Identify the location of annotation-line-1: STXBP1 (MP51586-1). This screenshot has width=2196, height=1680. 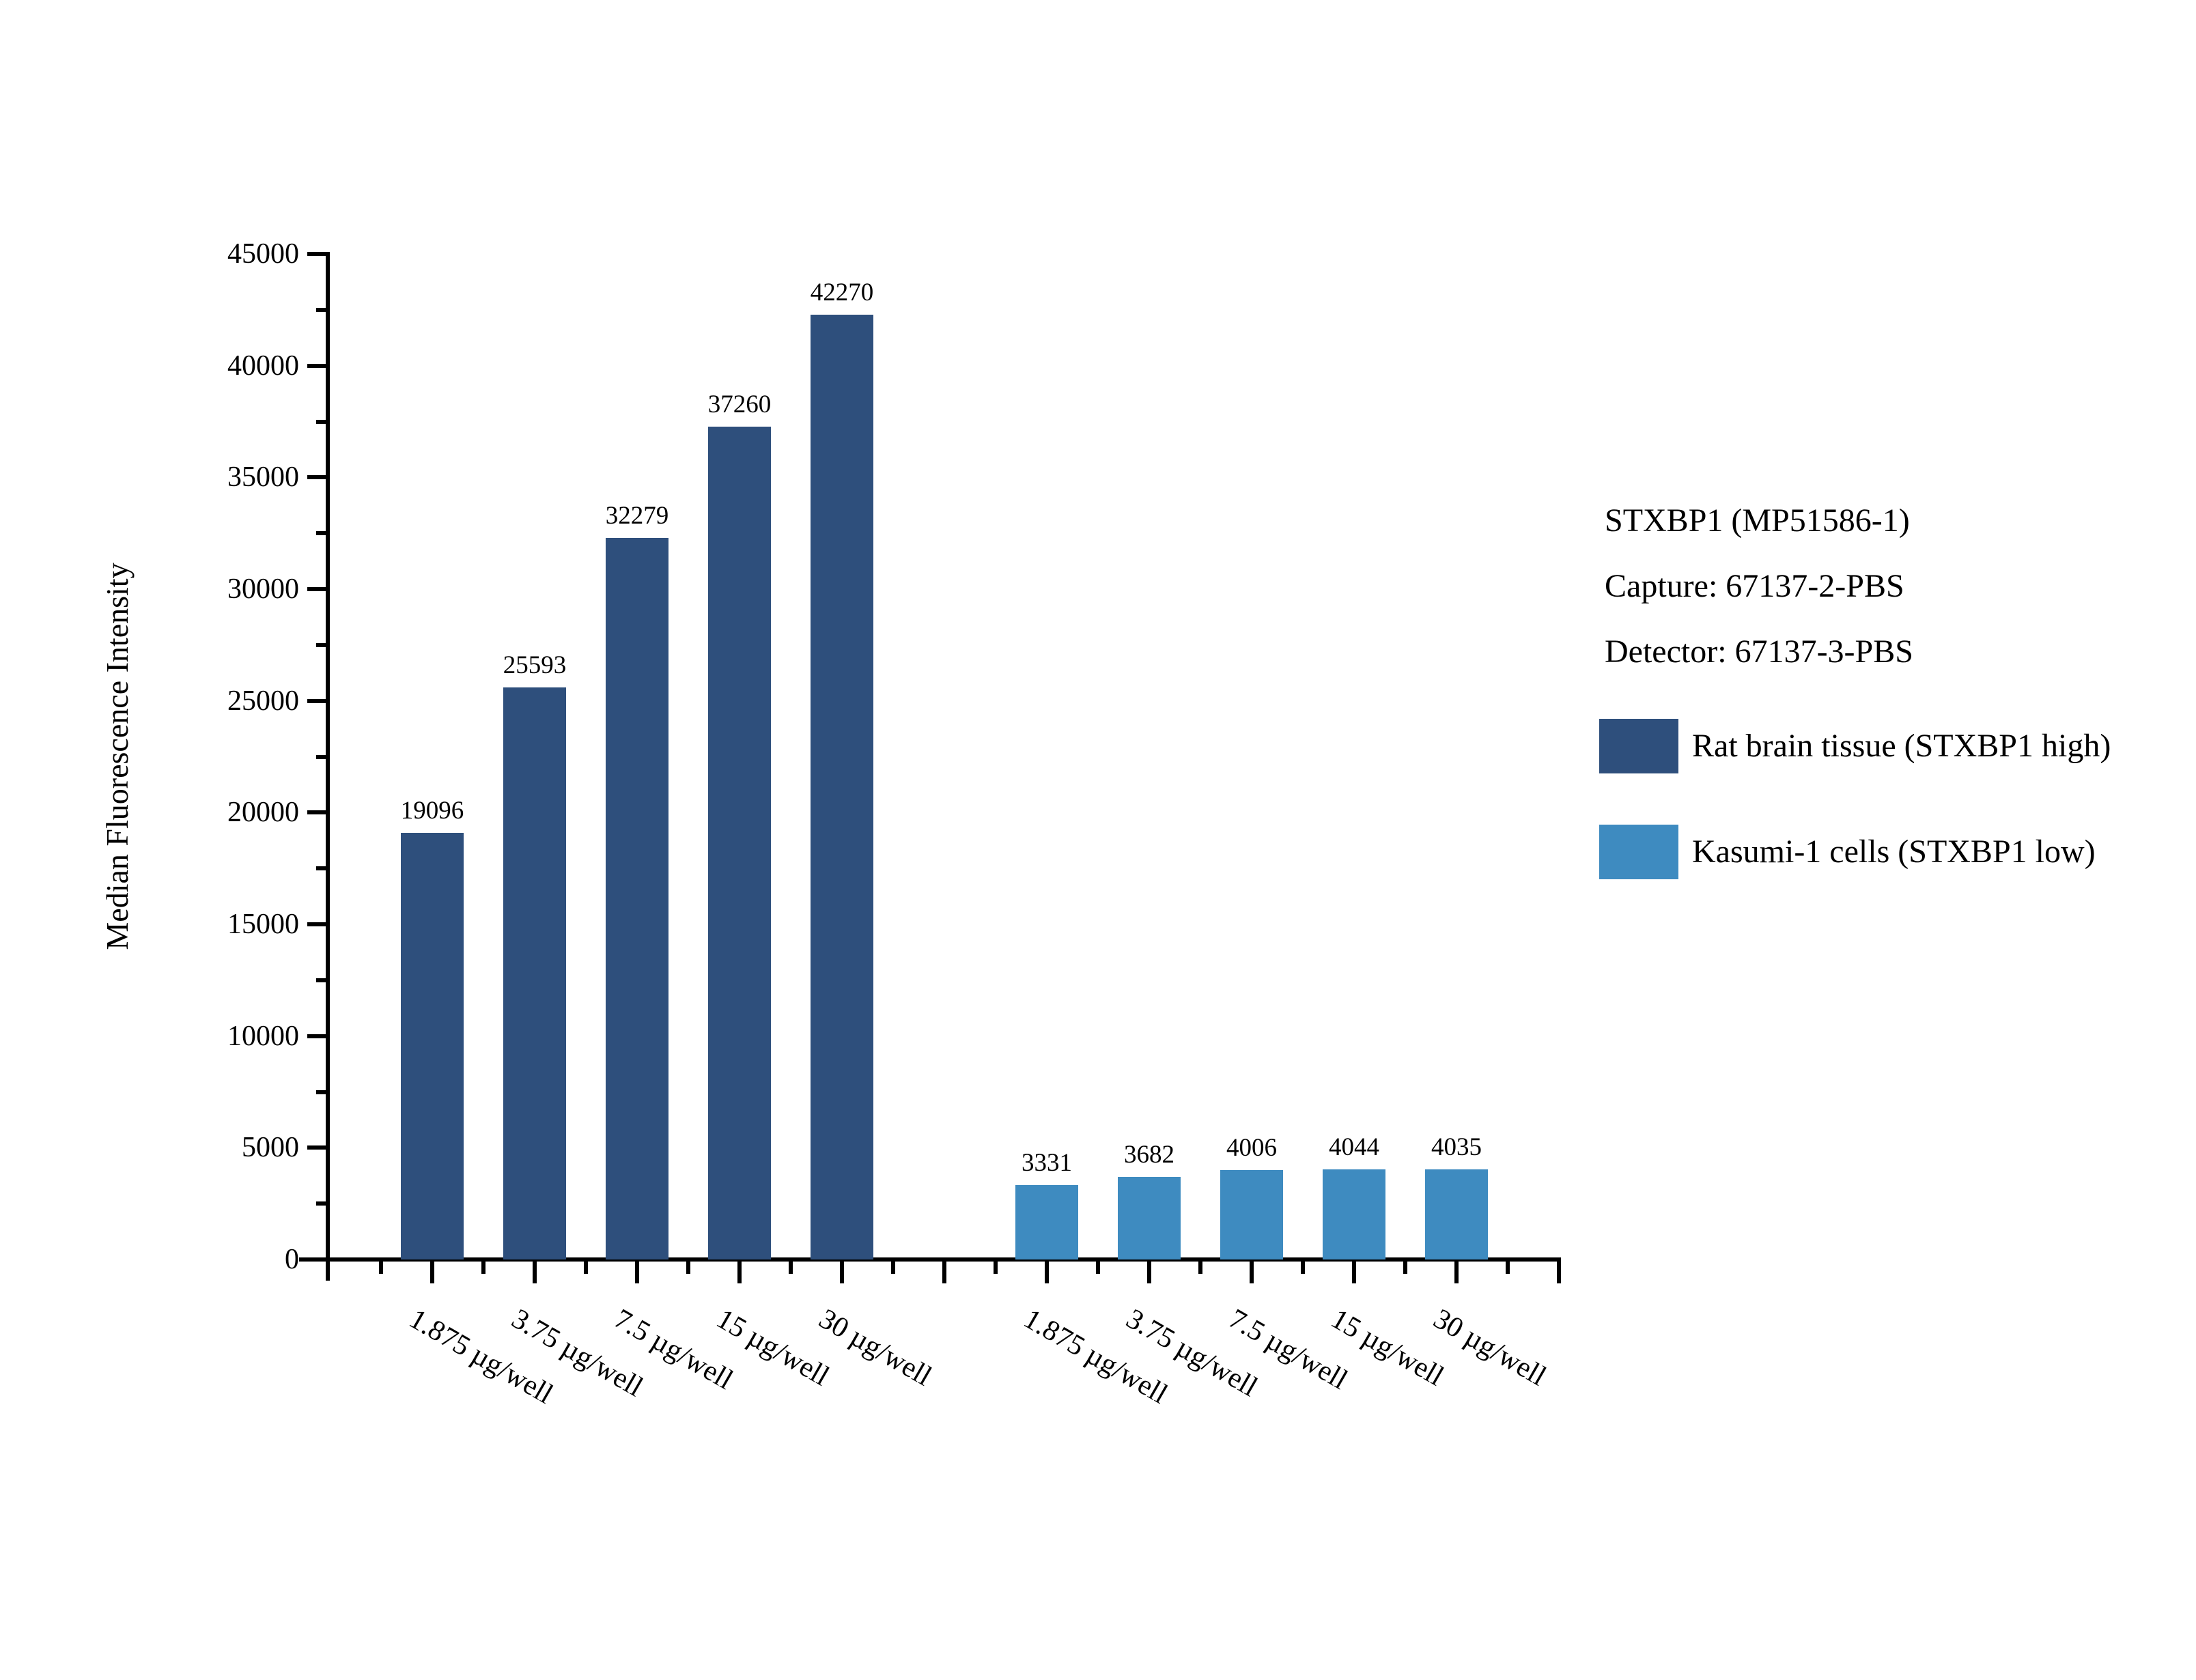
(1758, 520).